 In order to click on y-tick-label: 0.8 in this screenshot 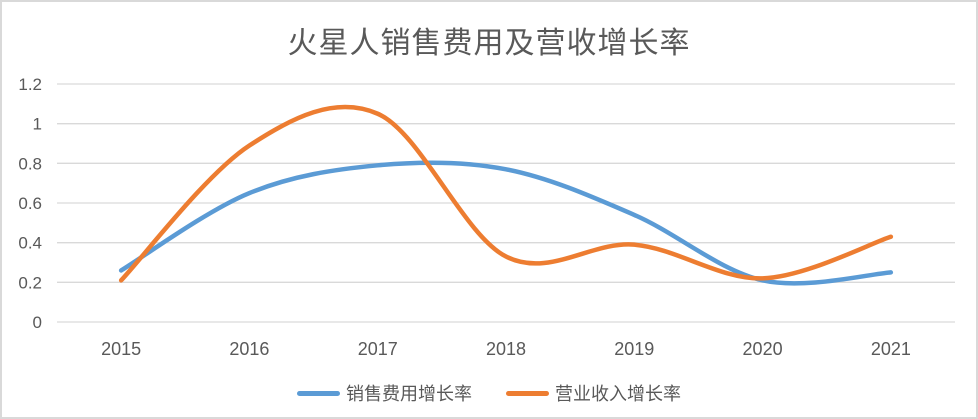, I will do `click(30, 163)`.